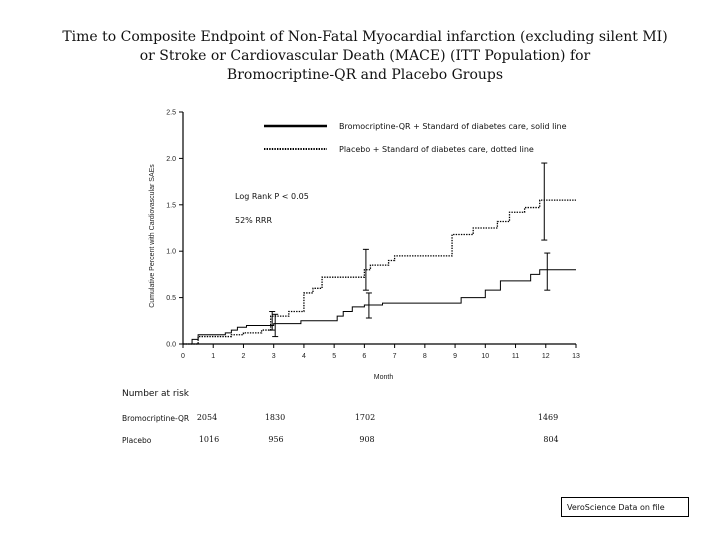 The width and height of the screenshot is (720, 540). Describe the element at coordinates (244, 356) in the screenshot. I see `x-tick-label: 2` at that location.